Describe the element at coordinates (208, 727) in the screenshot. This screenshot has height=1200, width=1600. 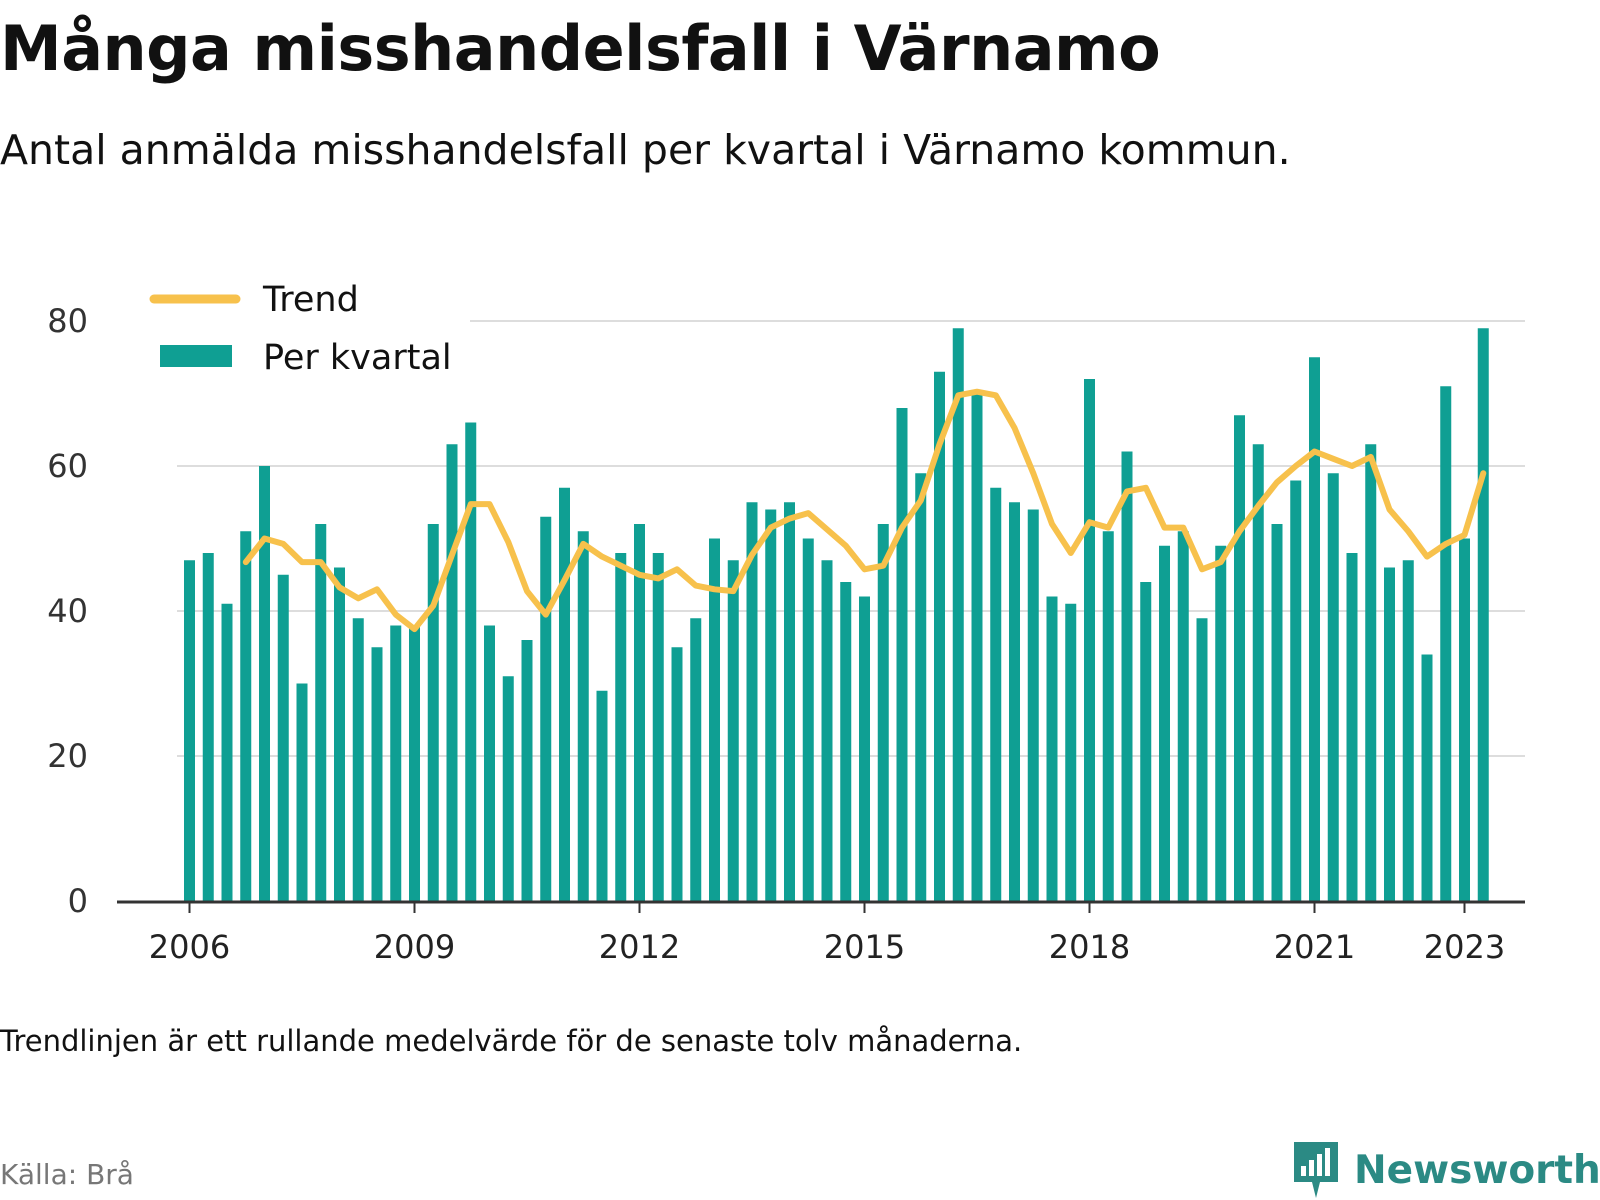
I see `bar-2006-Q2` at that location.